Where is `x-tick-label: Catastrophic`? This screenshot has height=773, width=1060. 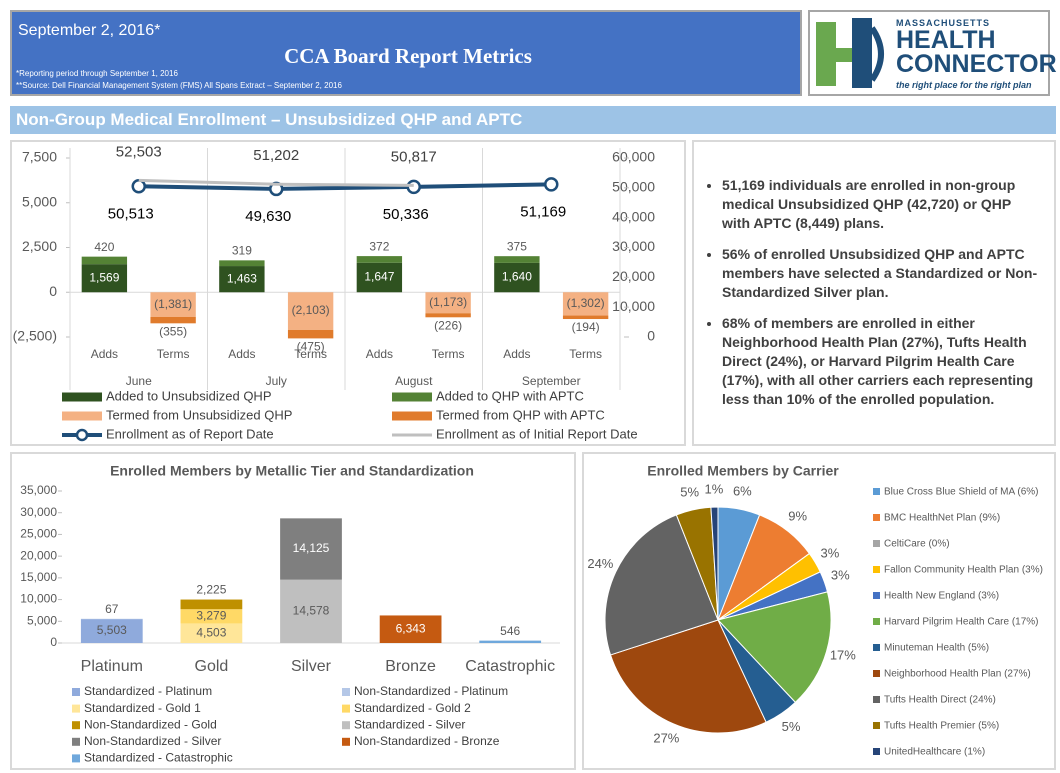 x-tick-label: Catastrophic is located at coordinates (510, 666).